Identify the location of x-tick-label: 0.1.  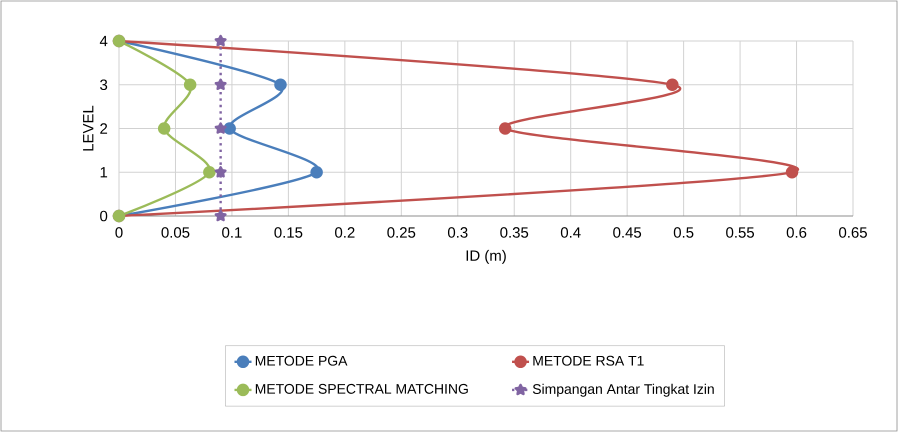
(232, 232).